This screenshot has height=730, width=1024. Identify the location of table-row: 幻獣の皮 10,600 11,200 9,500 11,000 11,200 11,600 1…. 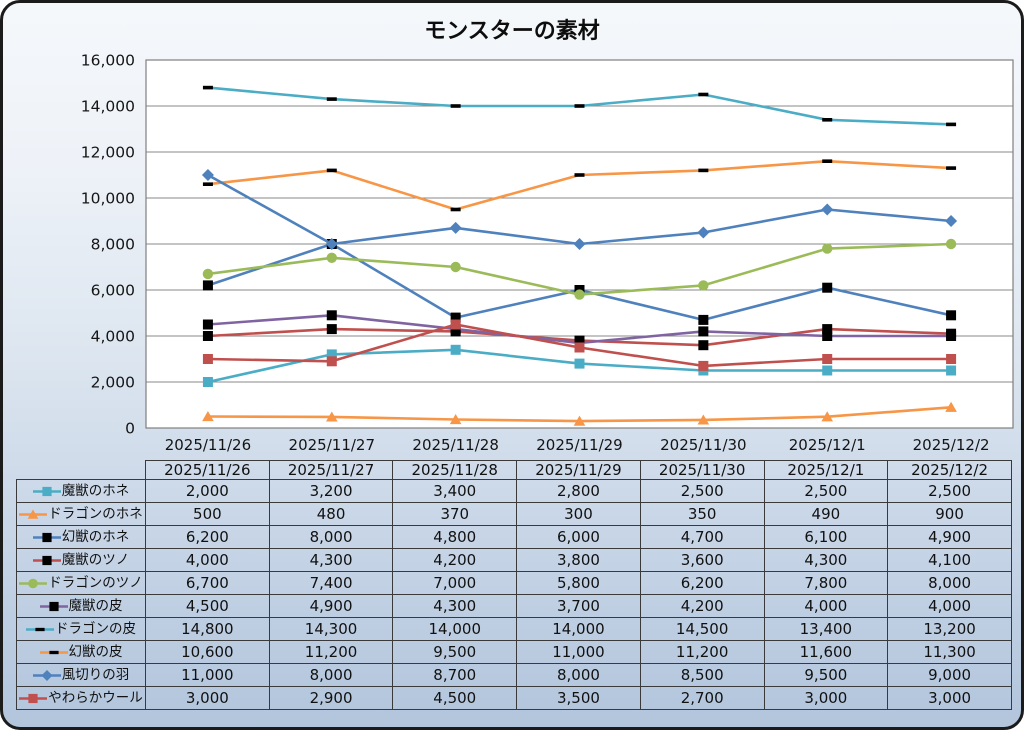
(514, 652).